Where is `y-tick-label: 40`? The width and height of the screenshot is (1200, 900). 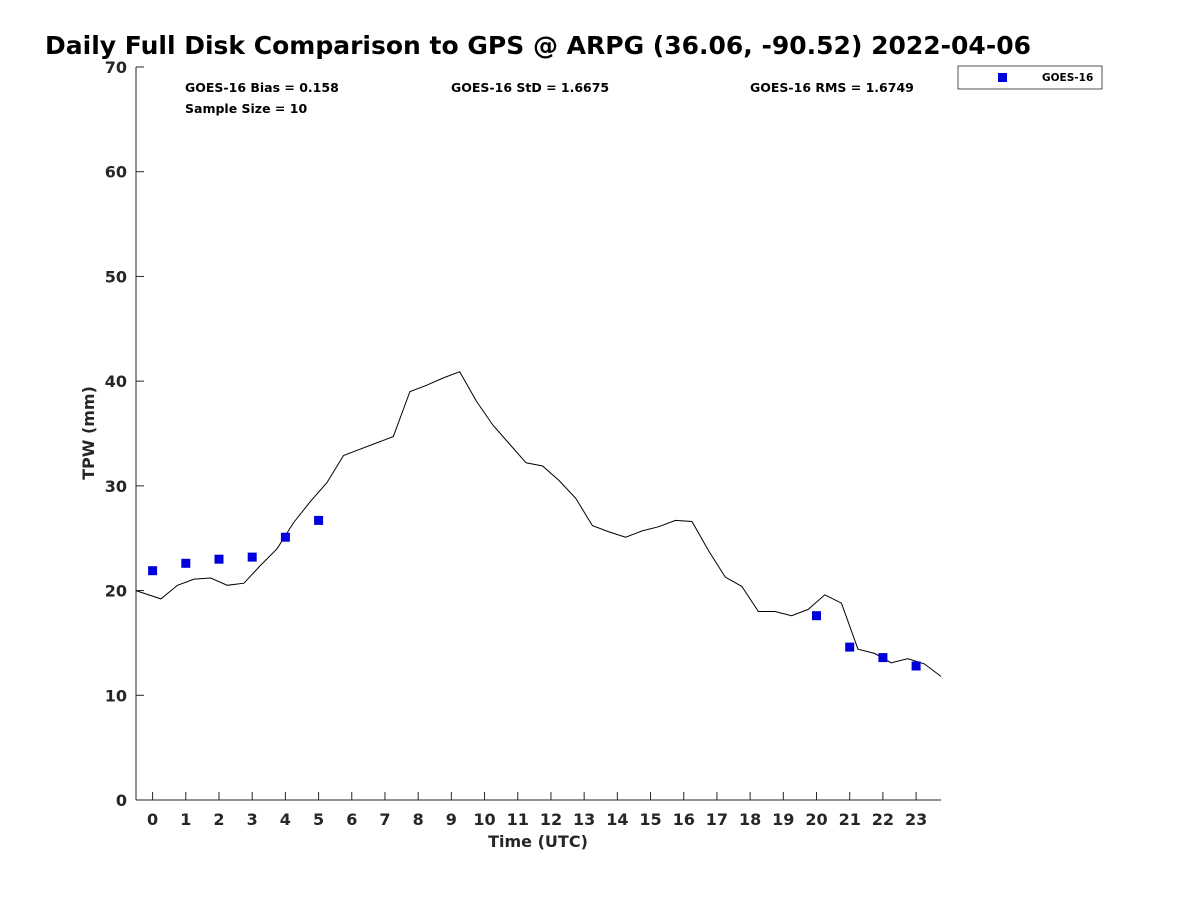
y-tick-label: 40 is located at coordinates (116, 381).